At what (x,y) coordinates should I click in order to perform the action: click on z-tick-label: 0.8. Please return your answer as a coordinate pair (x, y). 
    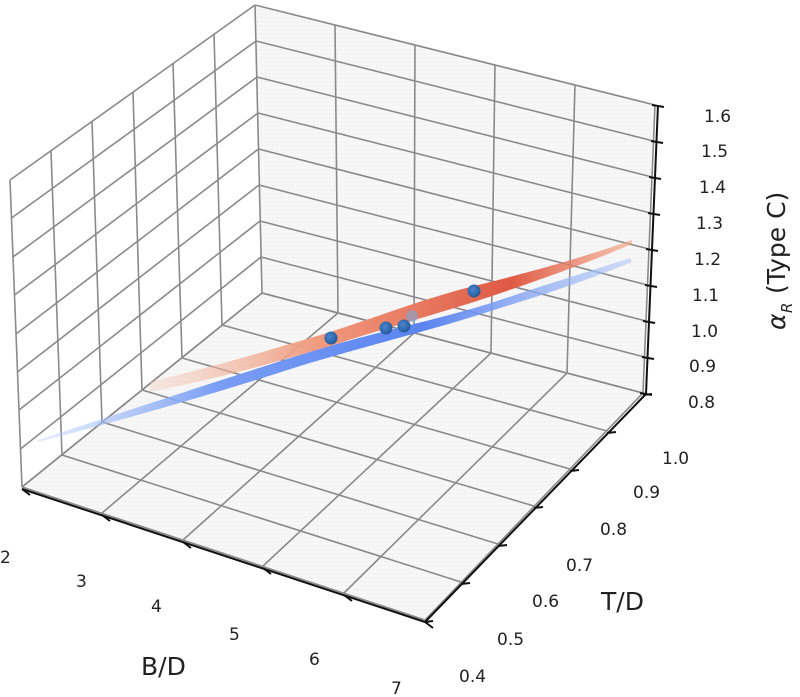
    Looking at the image, I should click on (701, 403).